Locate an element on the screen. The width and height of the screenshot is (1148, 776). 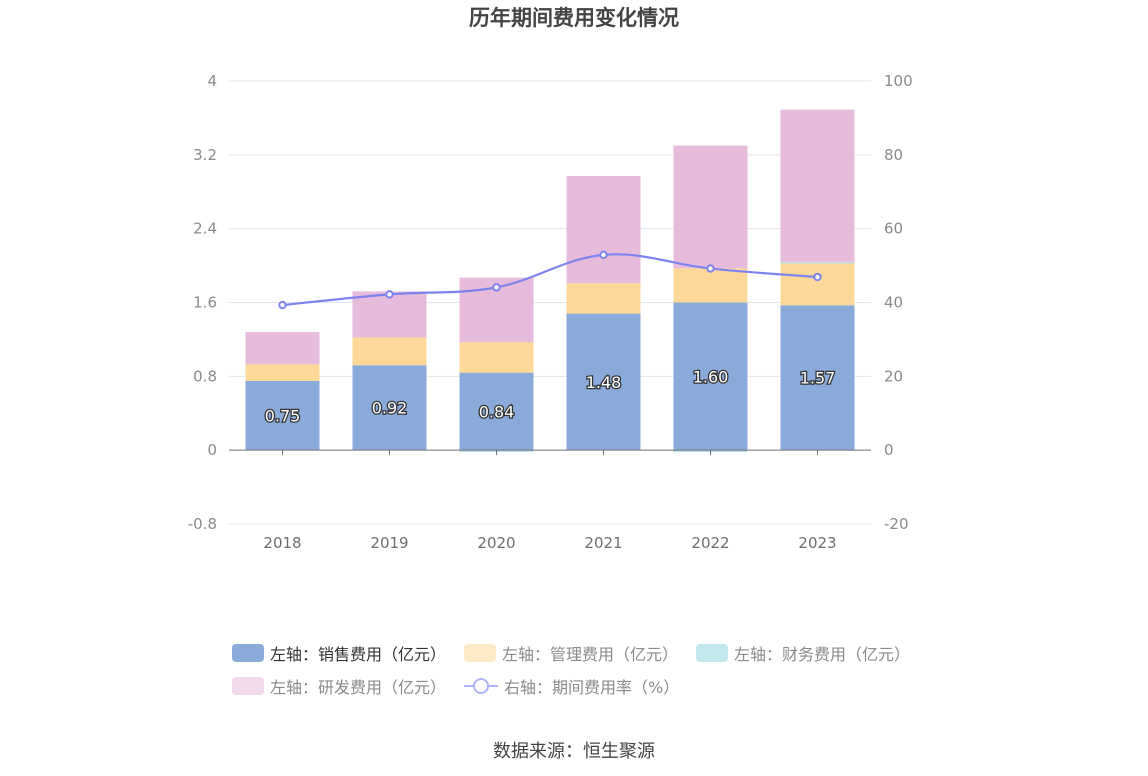
rate-line is located at coordinates (550, 280).